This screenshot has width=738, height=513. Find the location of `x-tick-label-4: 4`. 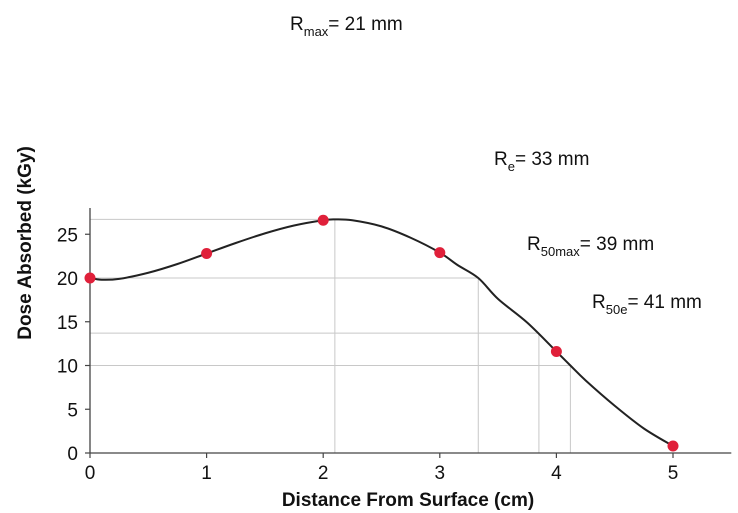

x-tick-label-4: 4 is located at coordinates (556, 473).